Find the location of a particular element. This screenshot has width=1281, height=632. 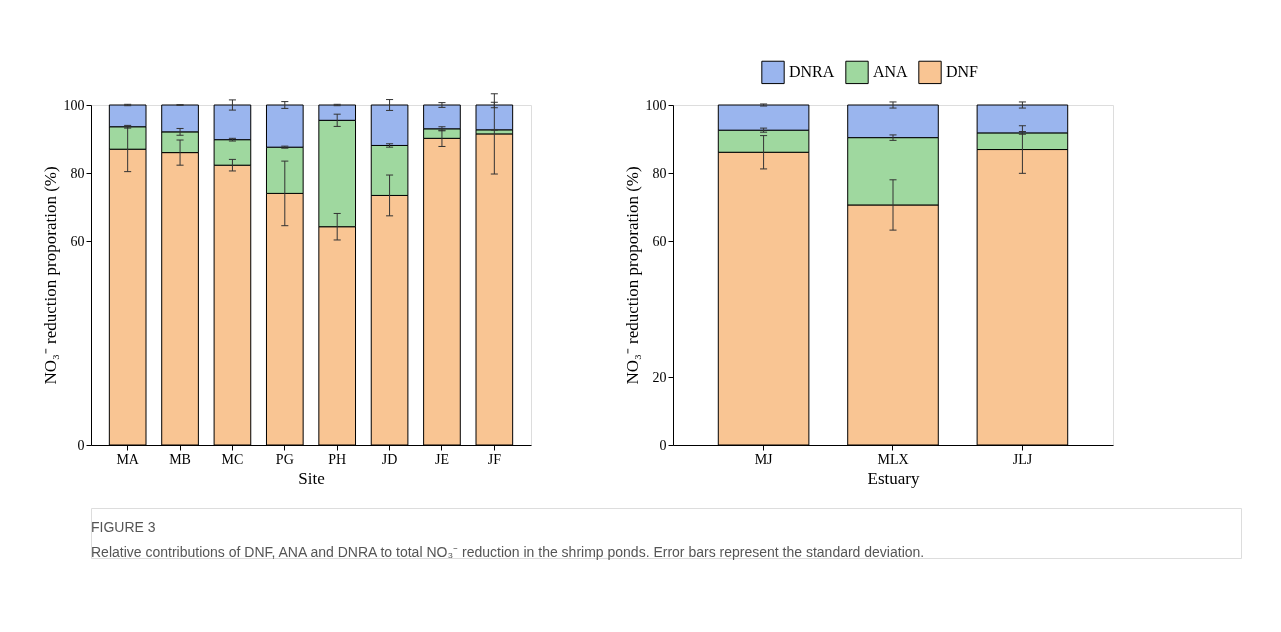

x-tick-label: JF is located at coordinates (494, 459).